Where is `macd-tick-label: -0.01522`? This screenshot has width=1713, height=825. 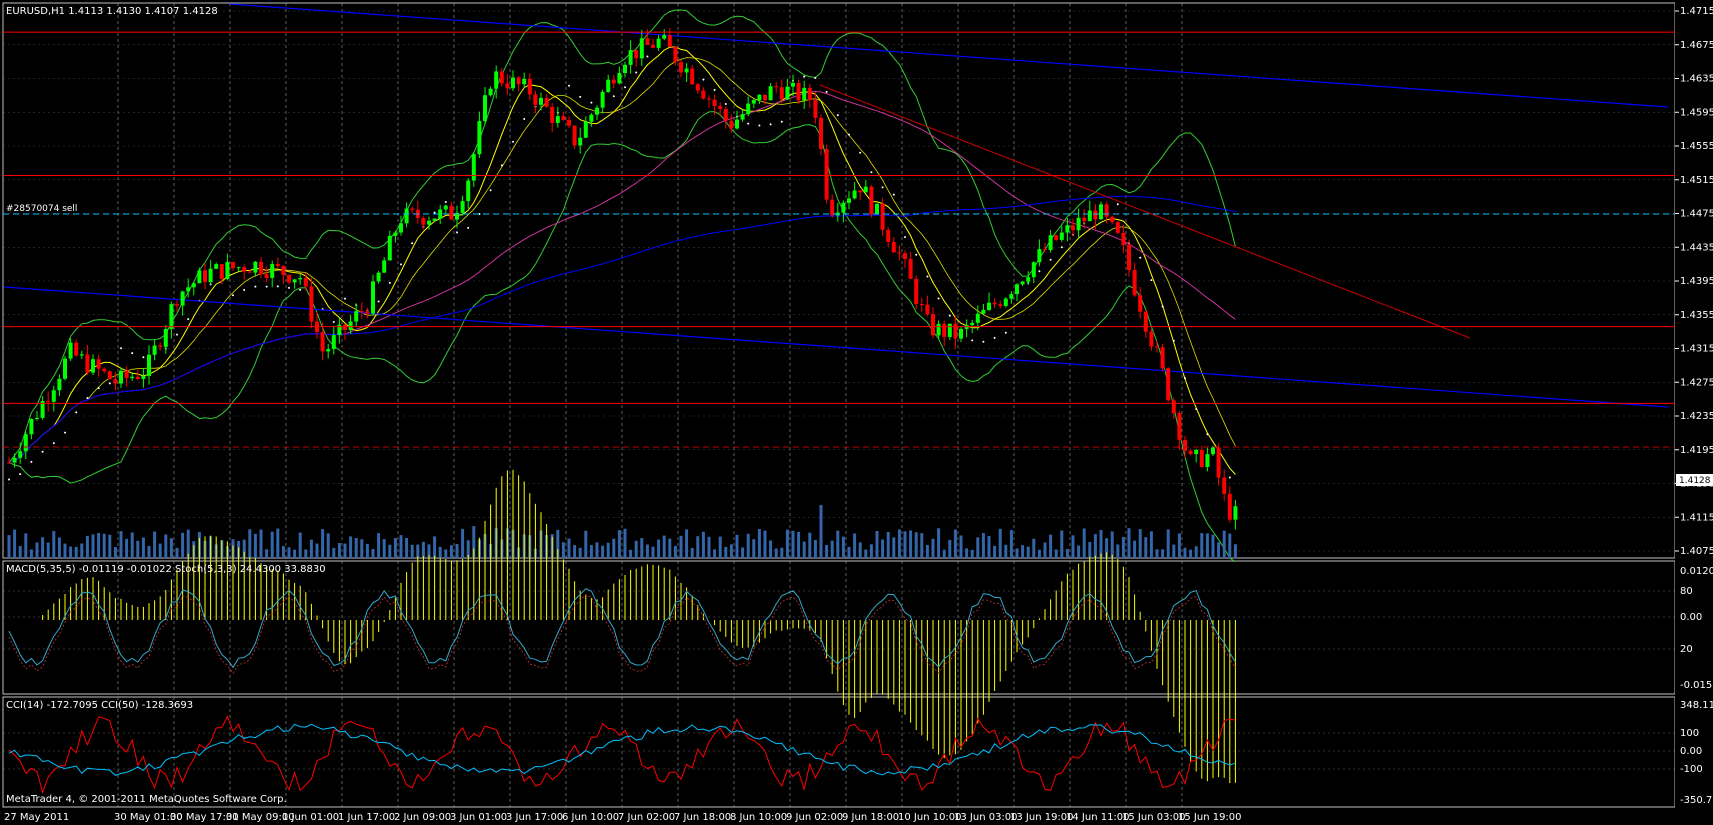 macd-tick-label: -0.01522 is located at coordinates (1696, 685).